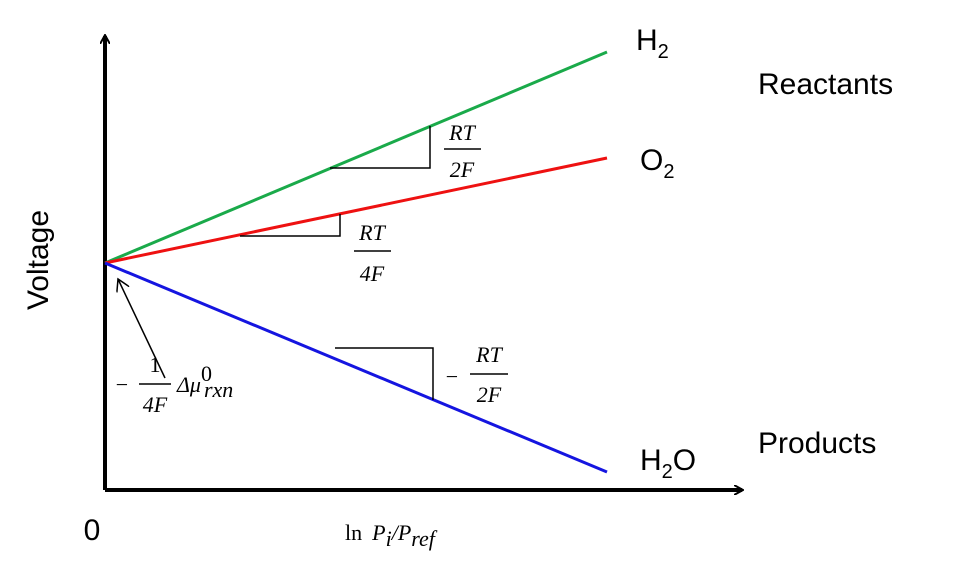 The height and width of the screenshot is (575, 954). I want to click on products-label: Products, so click(817, 443).